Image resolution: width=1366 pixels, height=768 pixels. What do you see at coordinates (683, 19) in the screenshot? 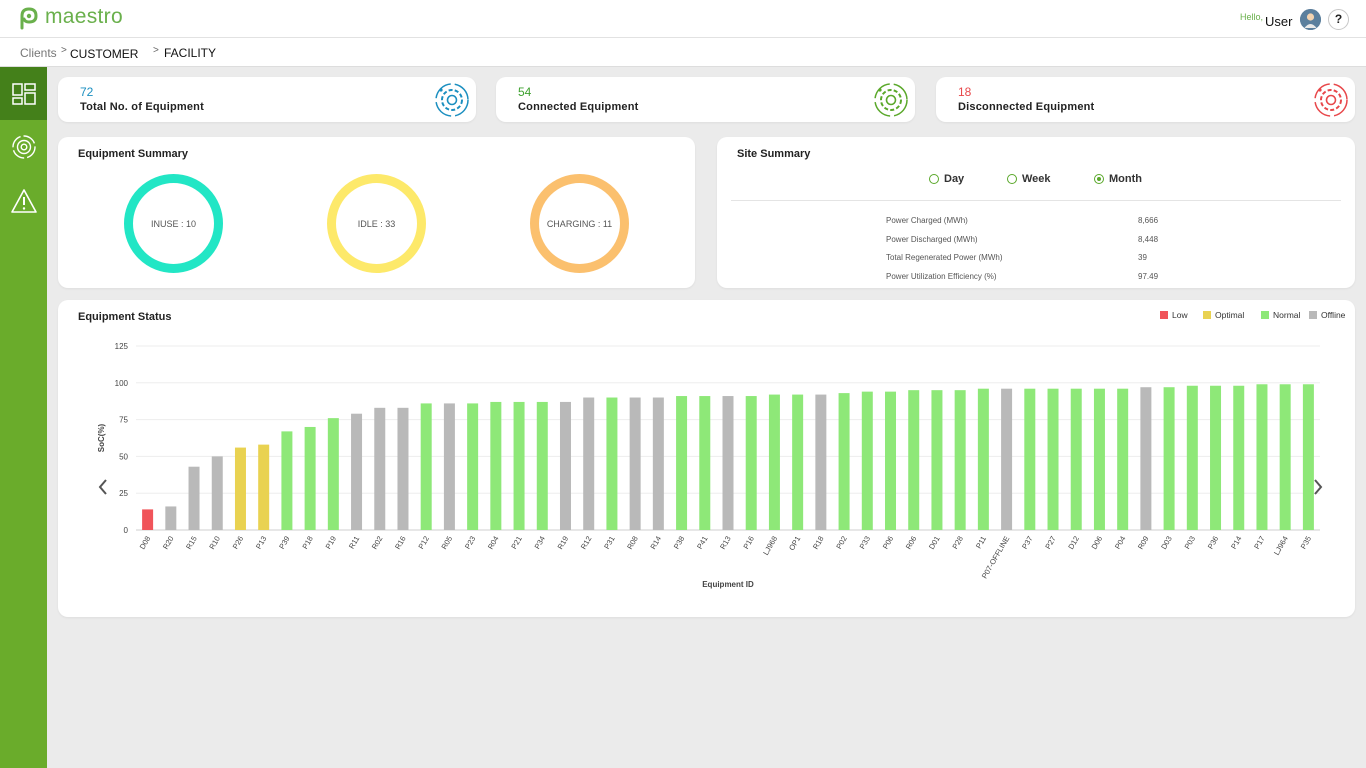
I see `top-bar: maestro Hello, User ?` at bounding box center [683, 19].